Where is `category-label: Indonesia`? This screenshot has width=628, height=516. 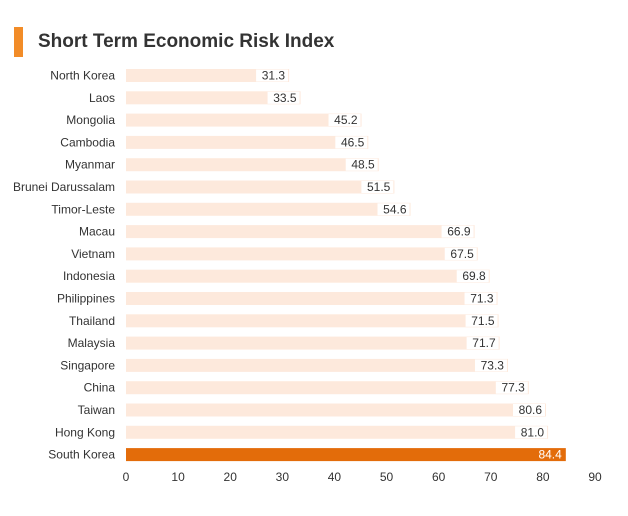
category-label: Indonesia is located at coordinates (89, 276).